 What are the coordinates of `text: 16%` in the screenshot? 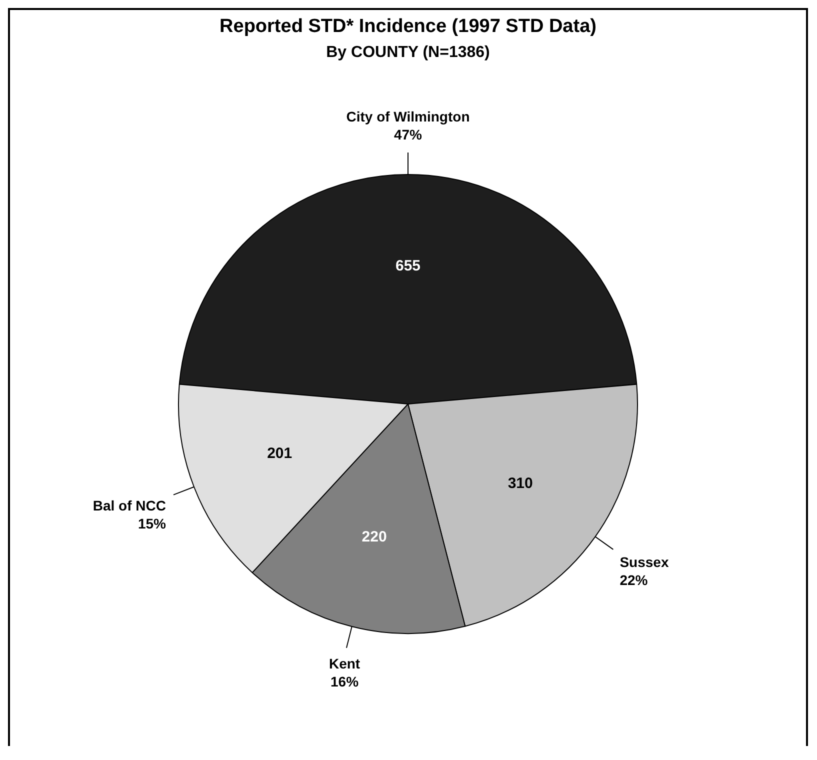 It's located at (344, 681).